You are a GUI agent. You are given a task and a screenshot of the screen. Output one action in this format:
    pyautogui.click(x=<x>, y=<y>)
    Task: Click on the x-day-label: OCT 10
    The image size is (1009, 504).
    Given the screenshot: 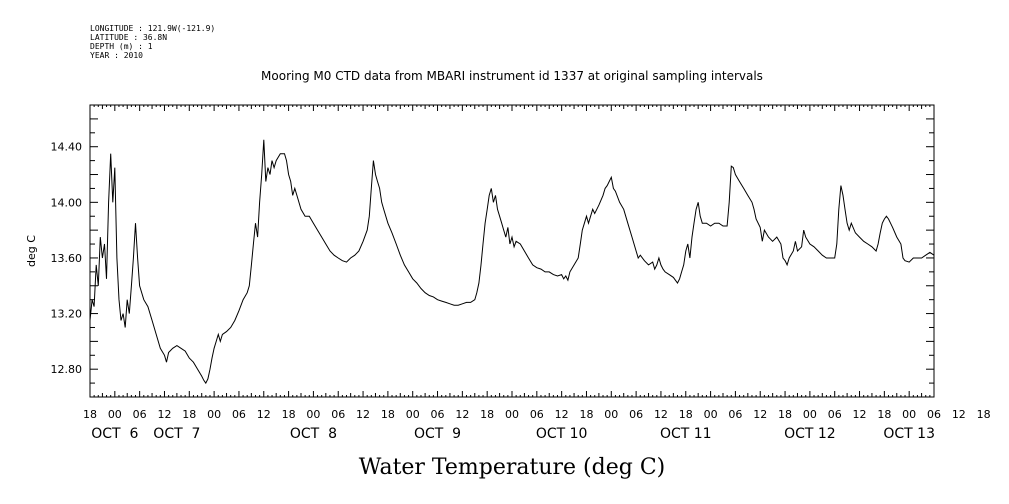 What is the action you would take?
    pyautogui.click(x=562, y=434)
    